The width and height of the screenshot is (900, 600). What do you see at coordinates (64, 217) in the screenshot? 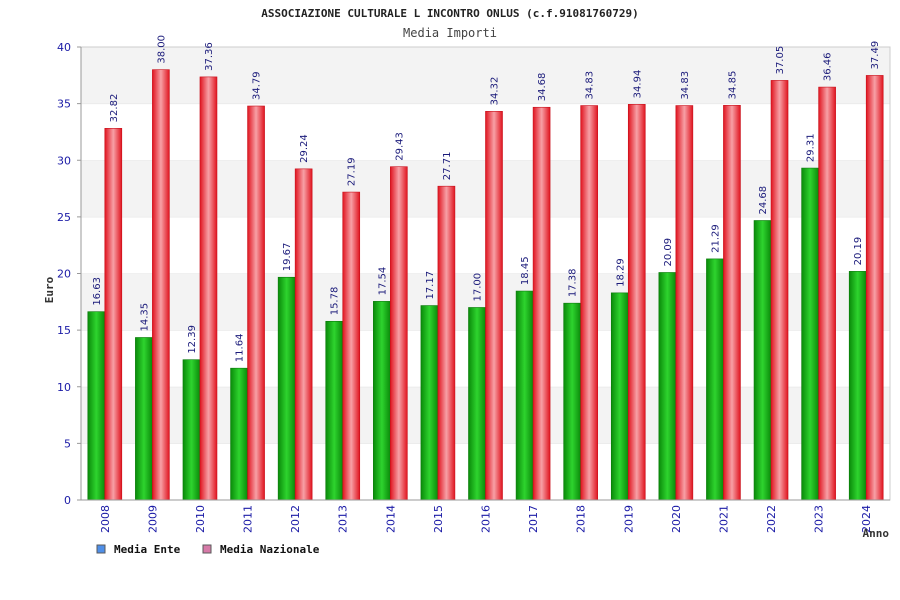
I see `y-tick-label: 25` at bounding box center [64, 217].